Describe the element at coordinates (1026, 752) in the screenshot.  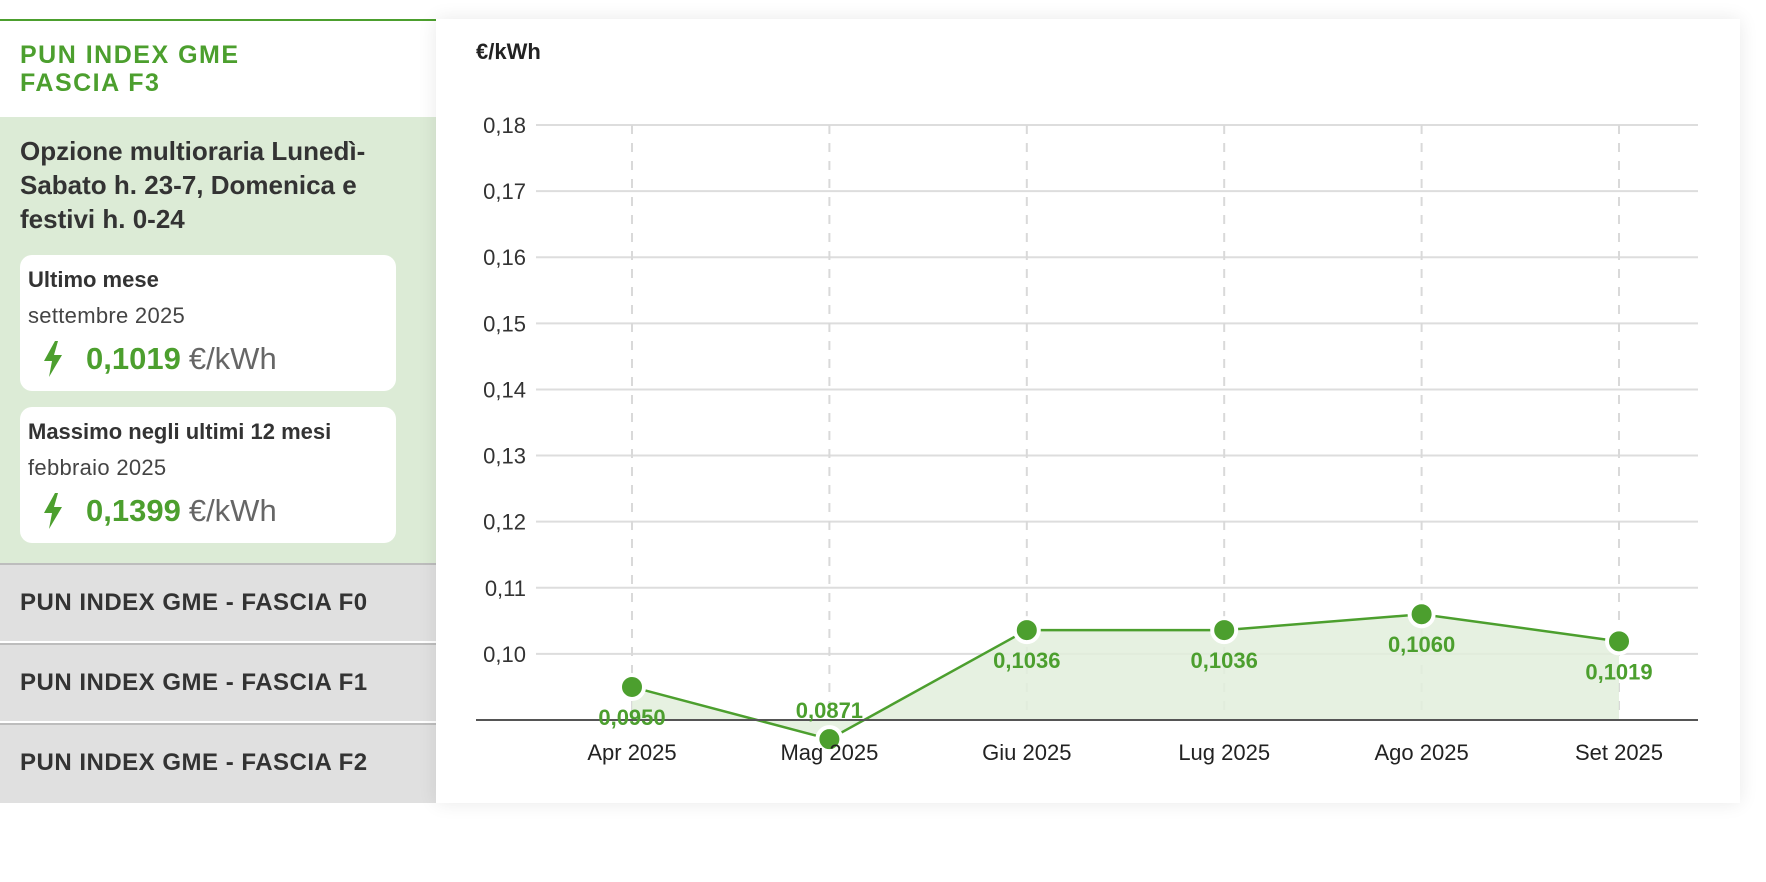
I see `x-tick-label: Giu 2025` at that location.